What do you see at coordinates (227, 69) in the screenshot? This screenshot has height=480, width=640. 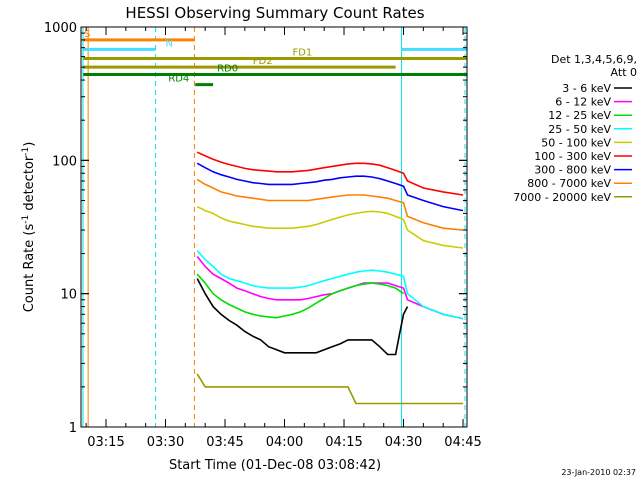 I see `flag-label-4: RD0` at bounding box center [227, 69].